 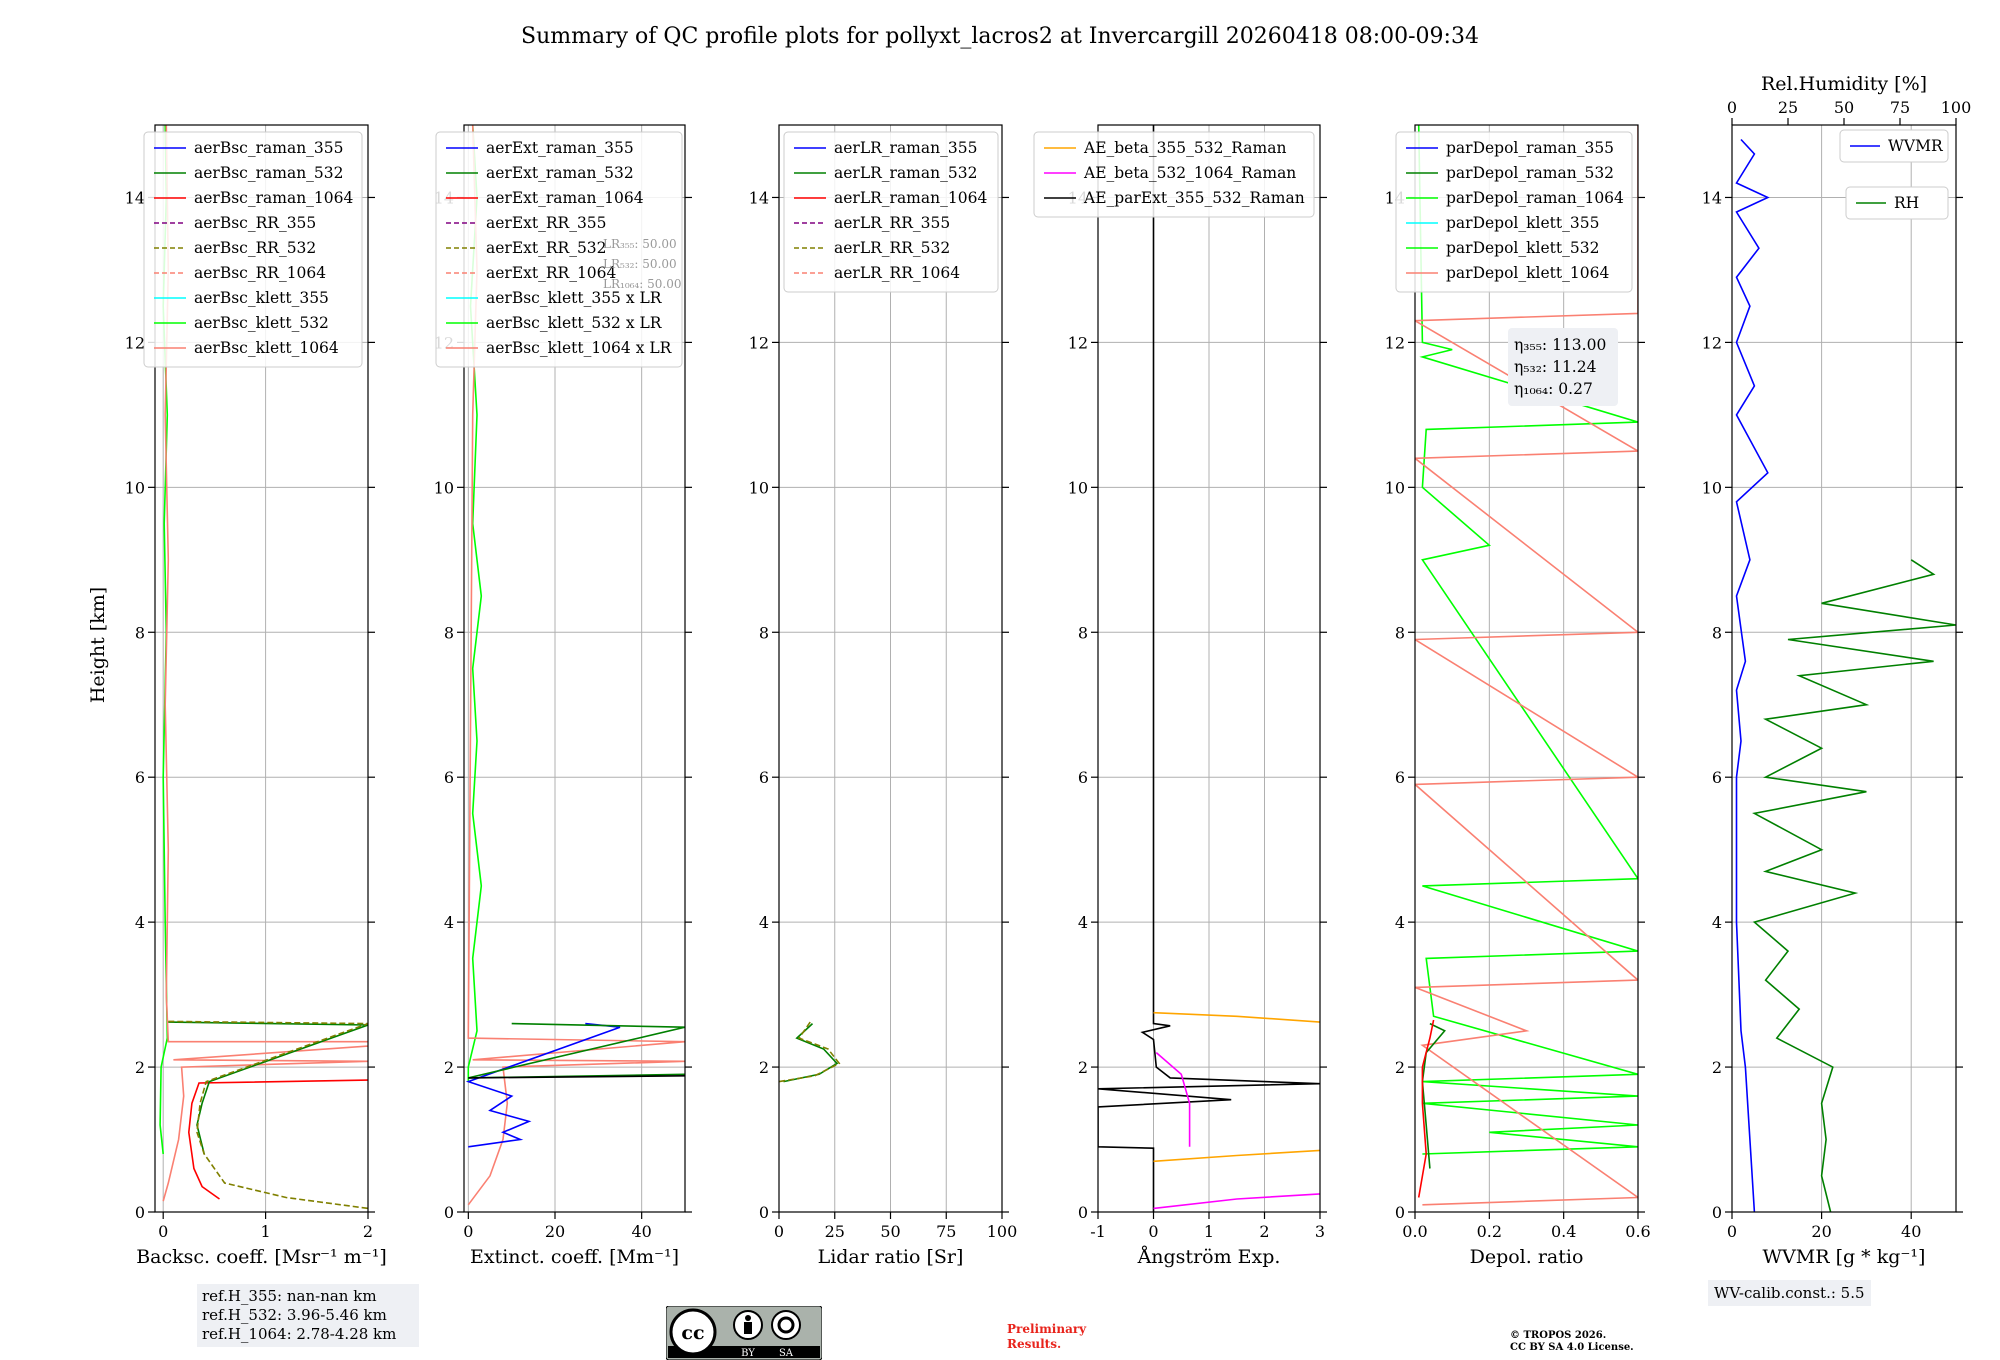 What do you see at coordinates (946, 1231) in the screenshot?
I see `x-tick-label: 75` at bounding box center [946, 1231].